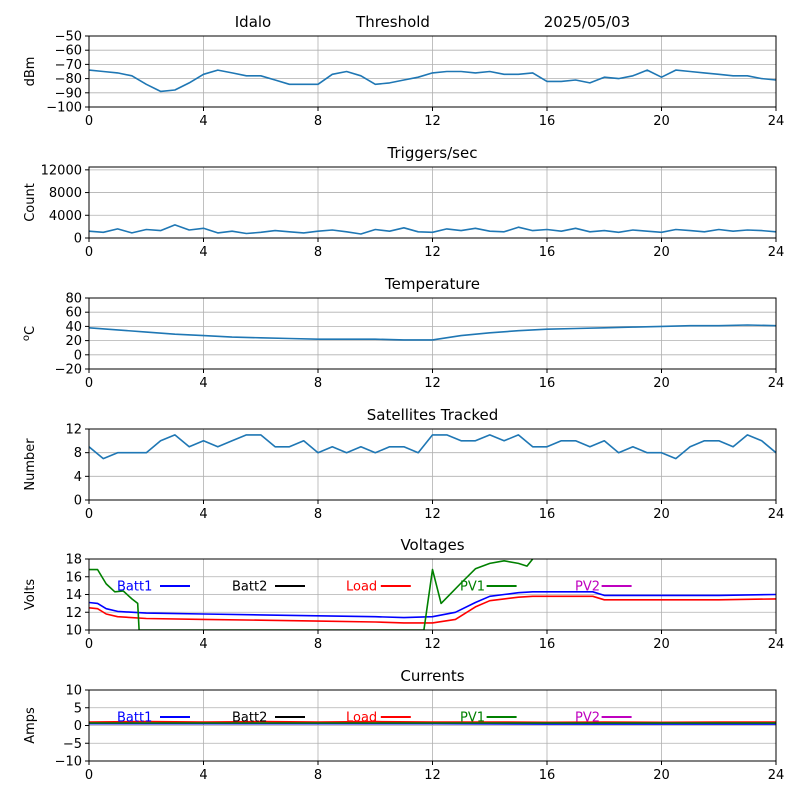 The height and width of the screenshot is (800, 800). I want to click on legend-label-load: Load, so click(361, 718).